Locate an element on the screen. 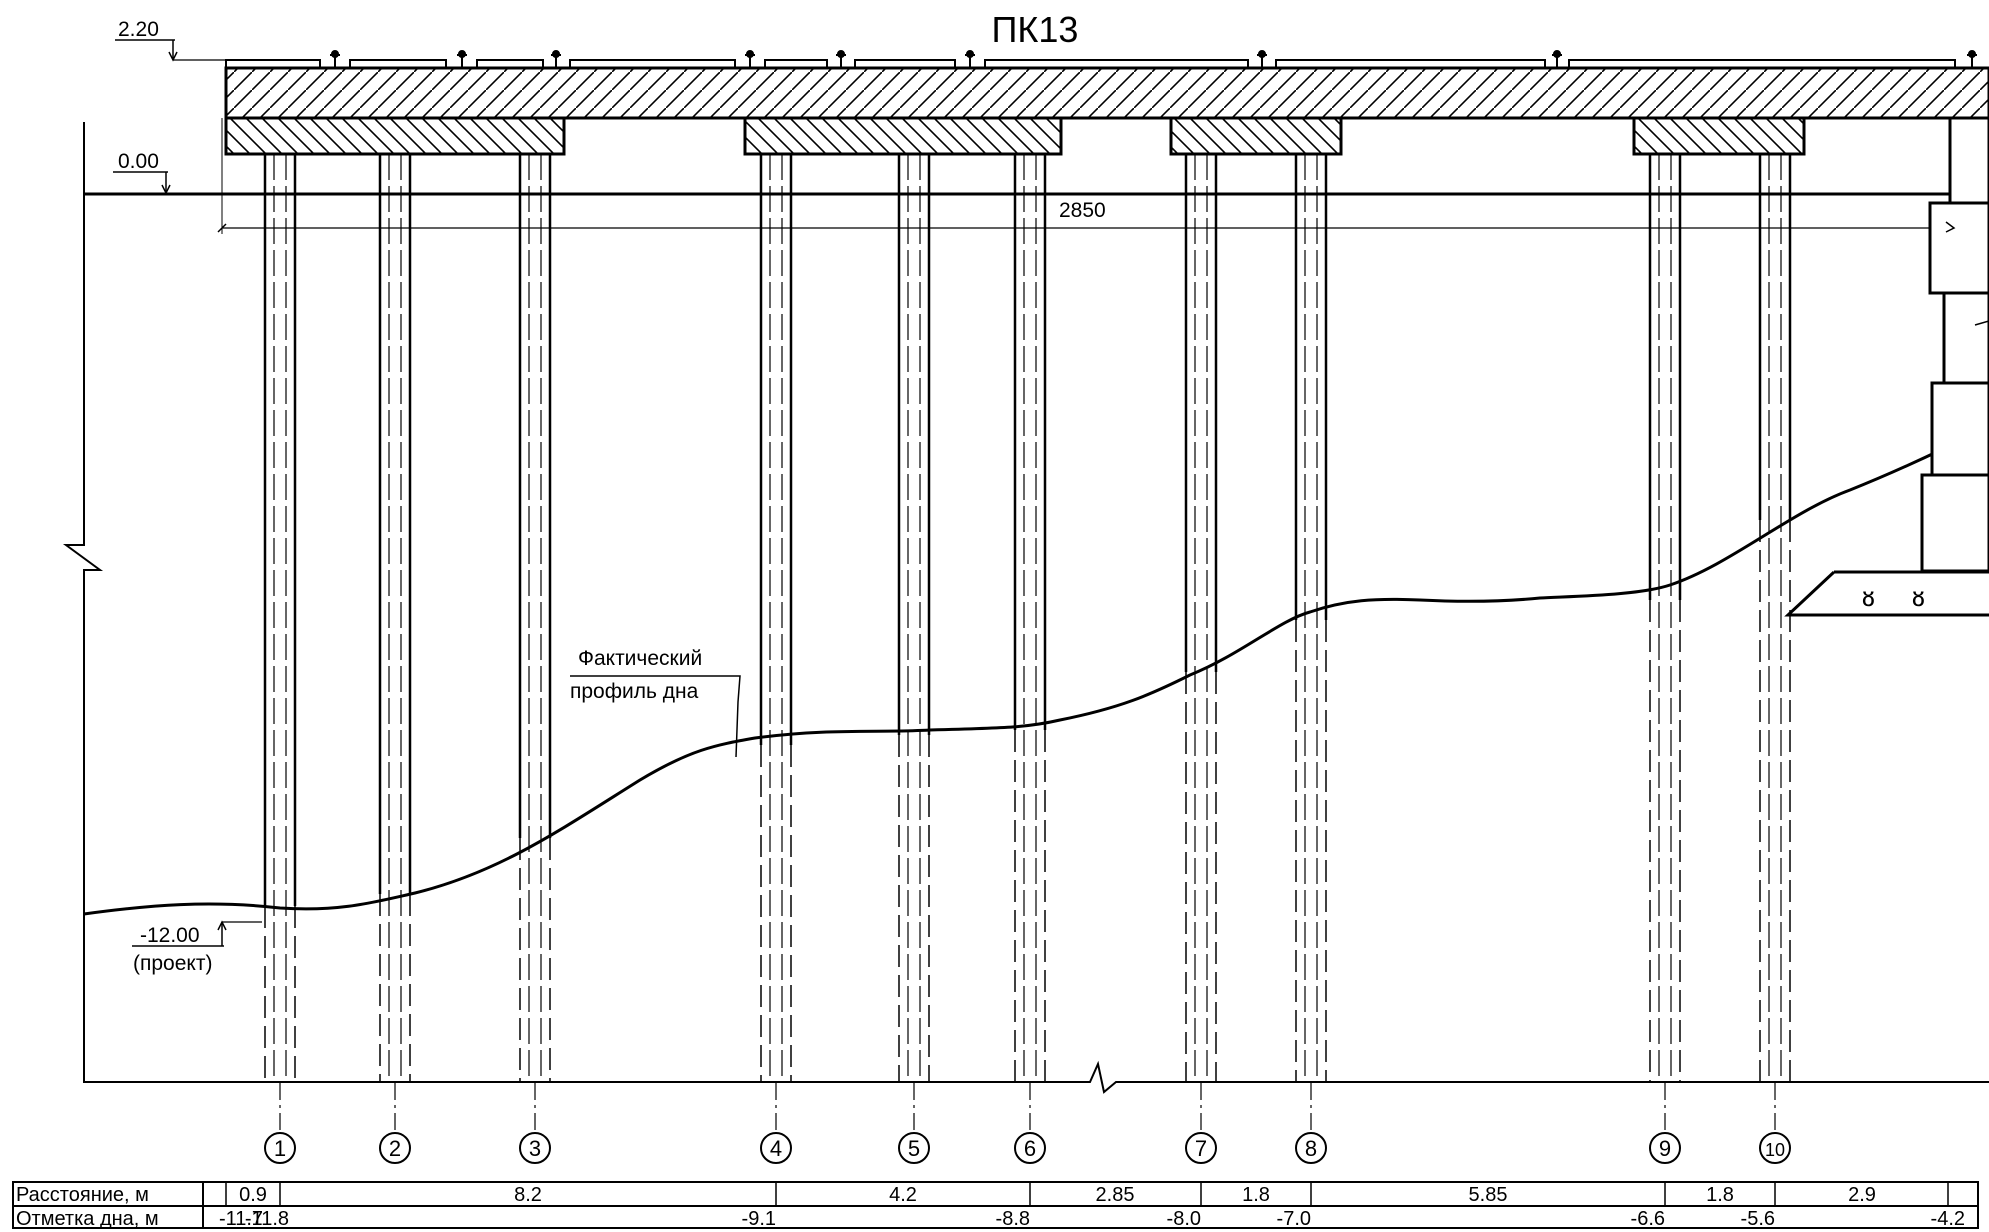 The height and width of the screenshot is (1232, 1989). svg-text: 2 is located at coordinates (395, 1148).